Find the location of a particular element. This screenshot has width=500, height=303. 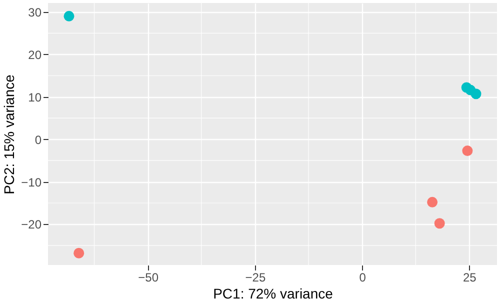

x-axis-title: PC1: 72% variance is located at coordinates (273, 294).